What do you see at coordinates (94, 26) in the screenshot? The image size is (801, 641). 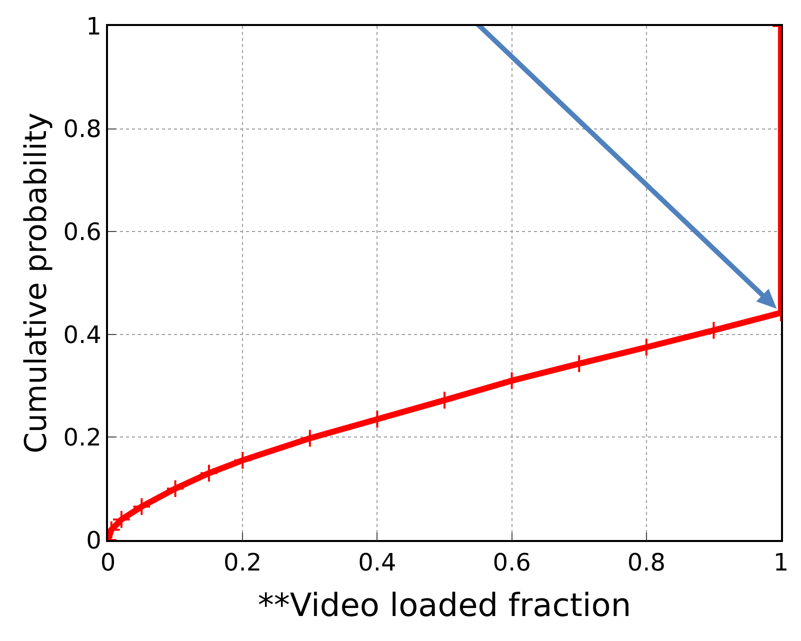 I see `y-tick-label: 1` at bounding box center [94, 26].